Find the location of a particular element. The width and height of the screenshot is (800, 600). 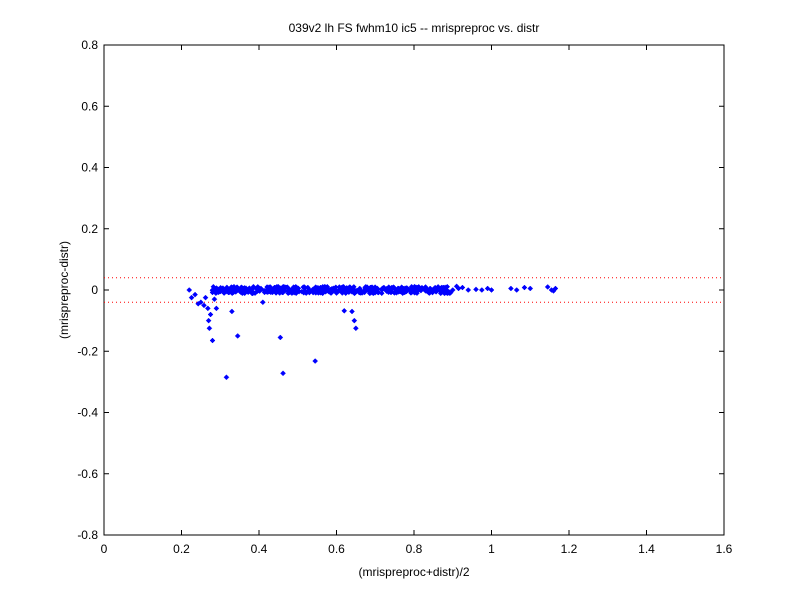

reference-lines is located at coordinates (414, 290).